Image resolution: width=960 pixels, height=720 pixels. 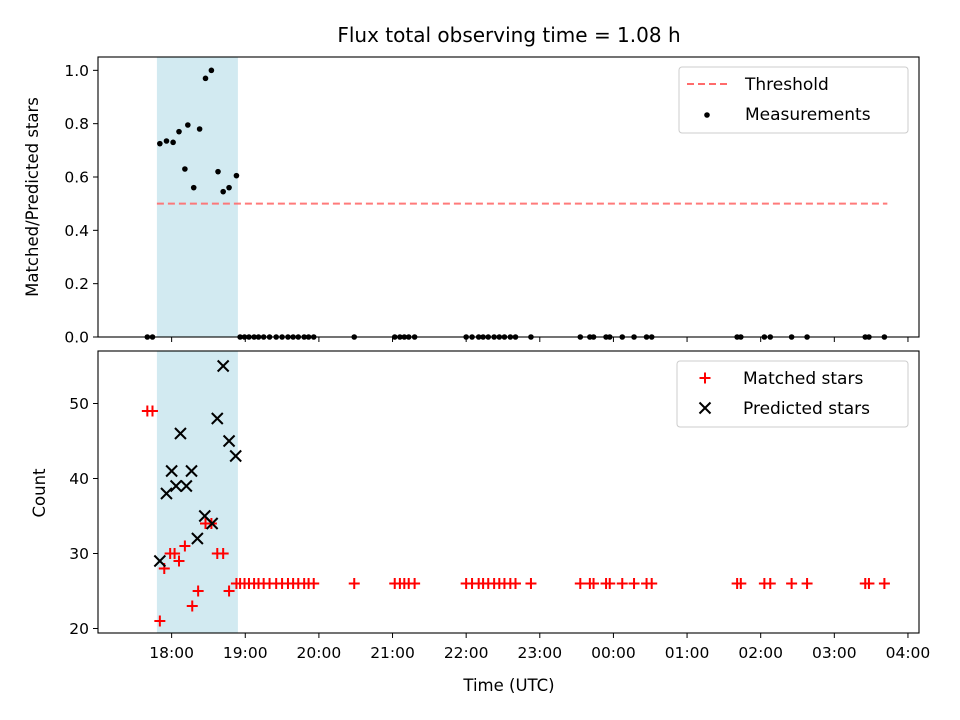 I want to click on x-tick-label: 03:00, so click(x=834, y=653).